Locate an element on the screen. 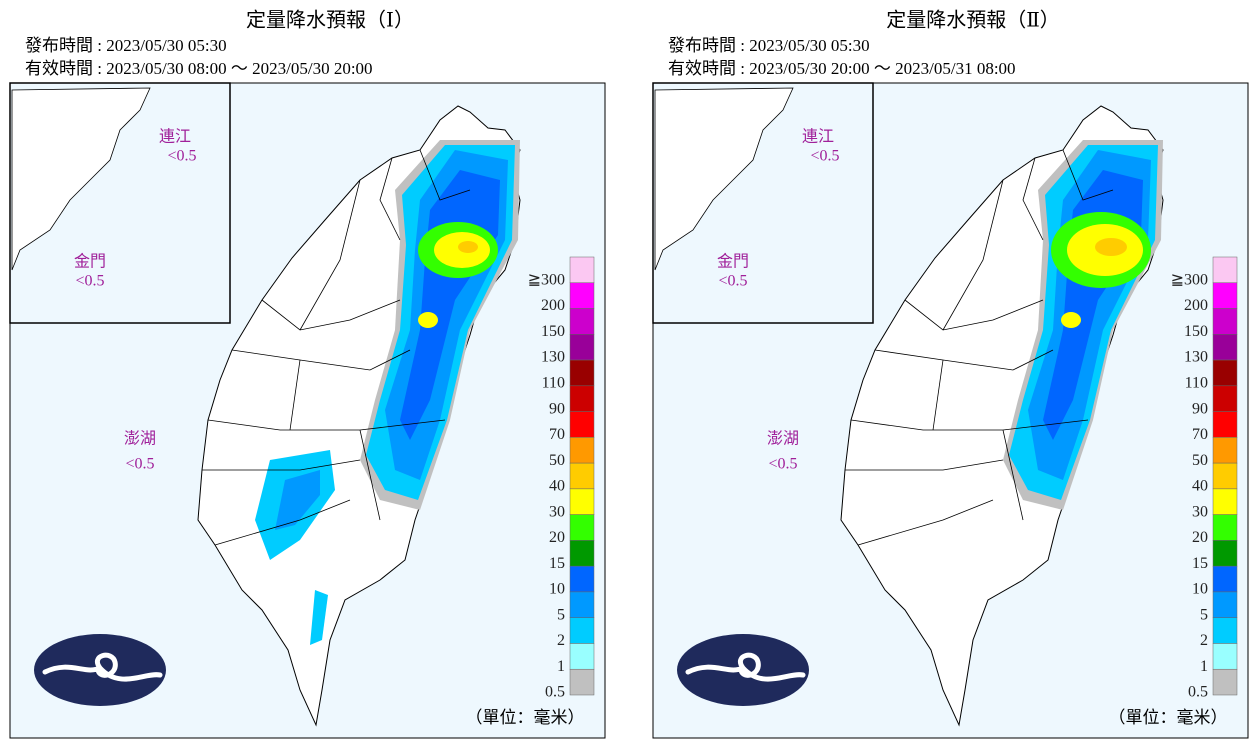 The image size is (1258, 744). panel-title: 定量降水預報（Ⅰ） is located at coordinates (330, 20).